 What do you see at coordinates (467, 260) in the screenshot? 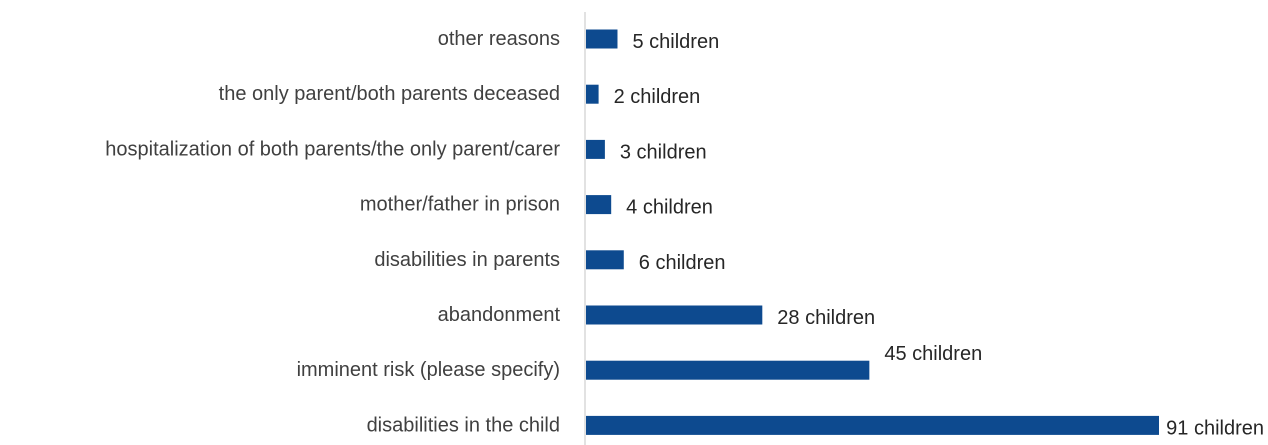
I see `category-label: disabilities in parents` at bounding box center [467, 260].